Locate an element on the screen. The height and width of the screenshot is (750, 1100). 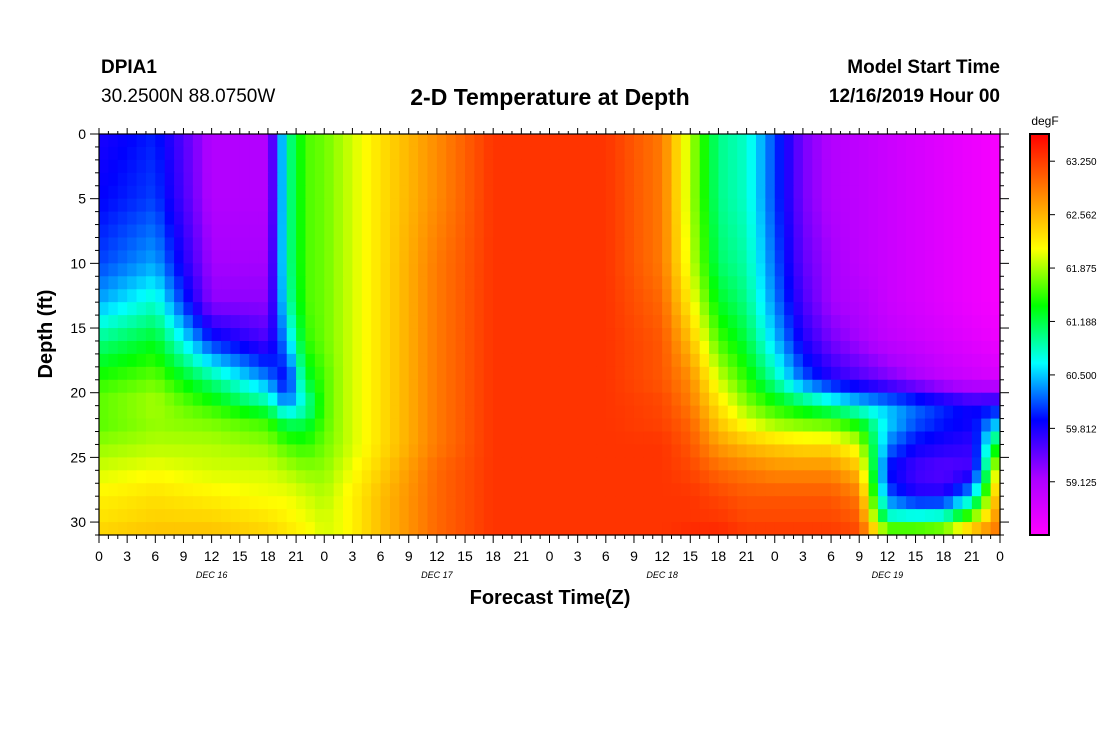
x-tick-label: 6 is located at coordinates (606, 556).